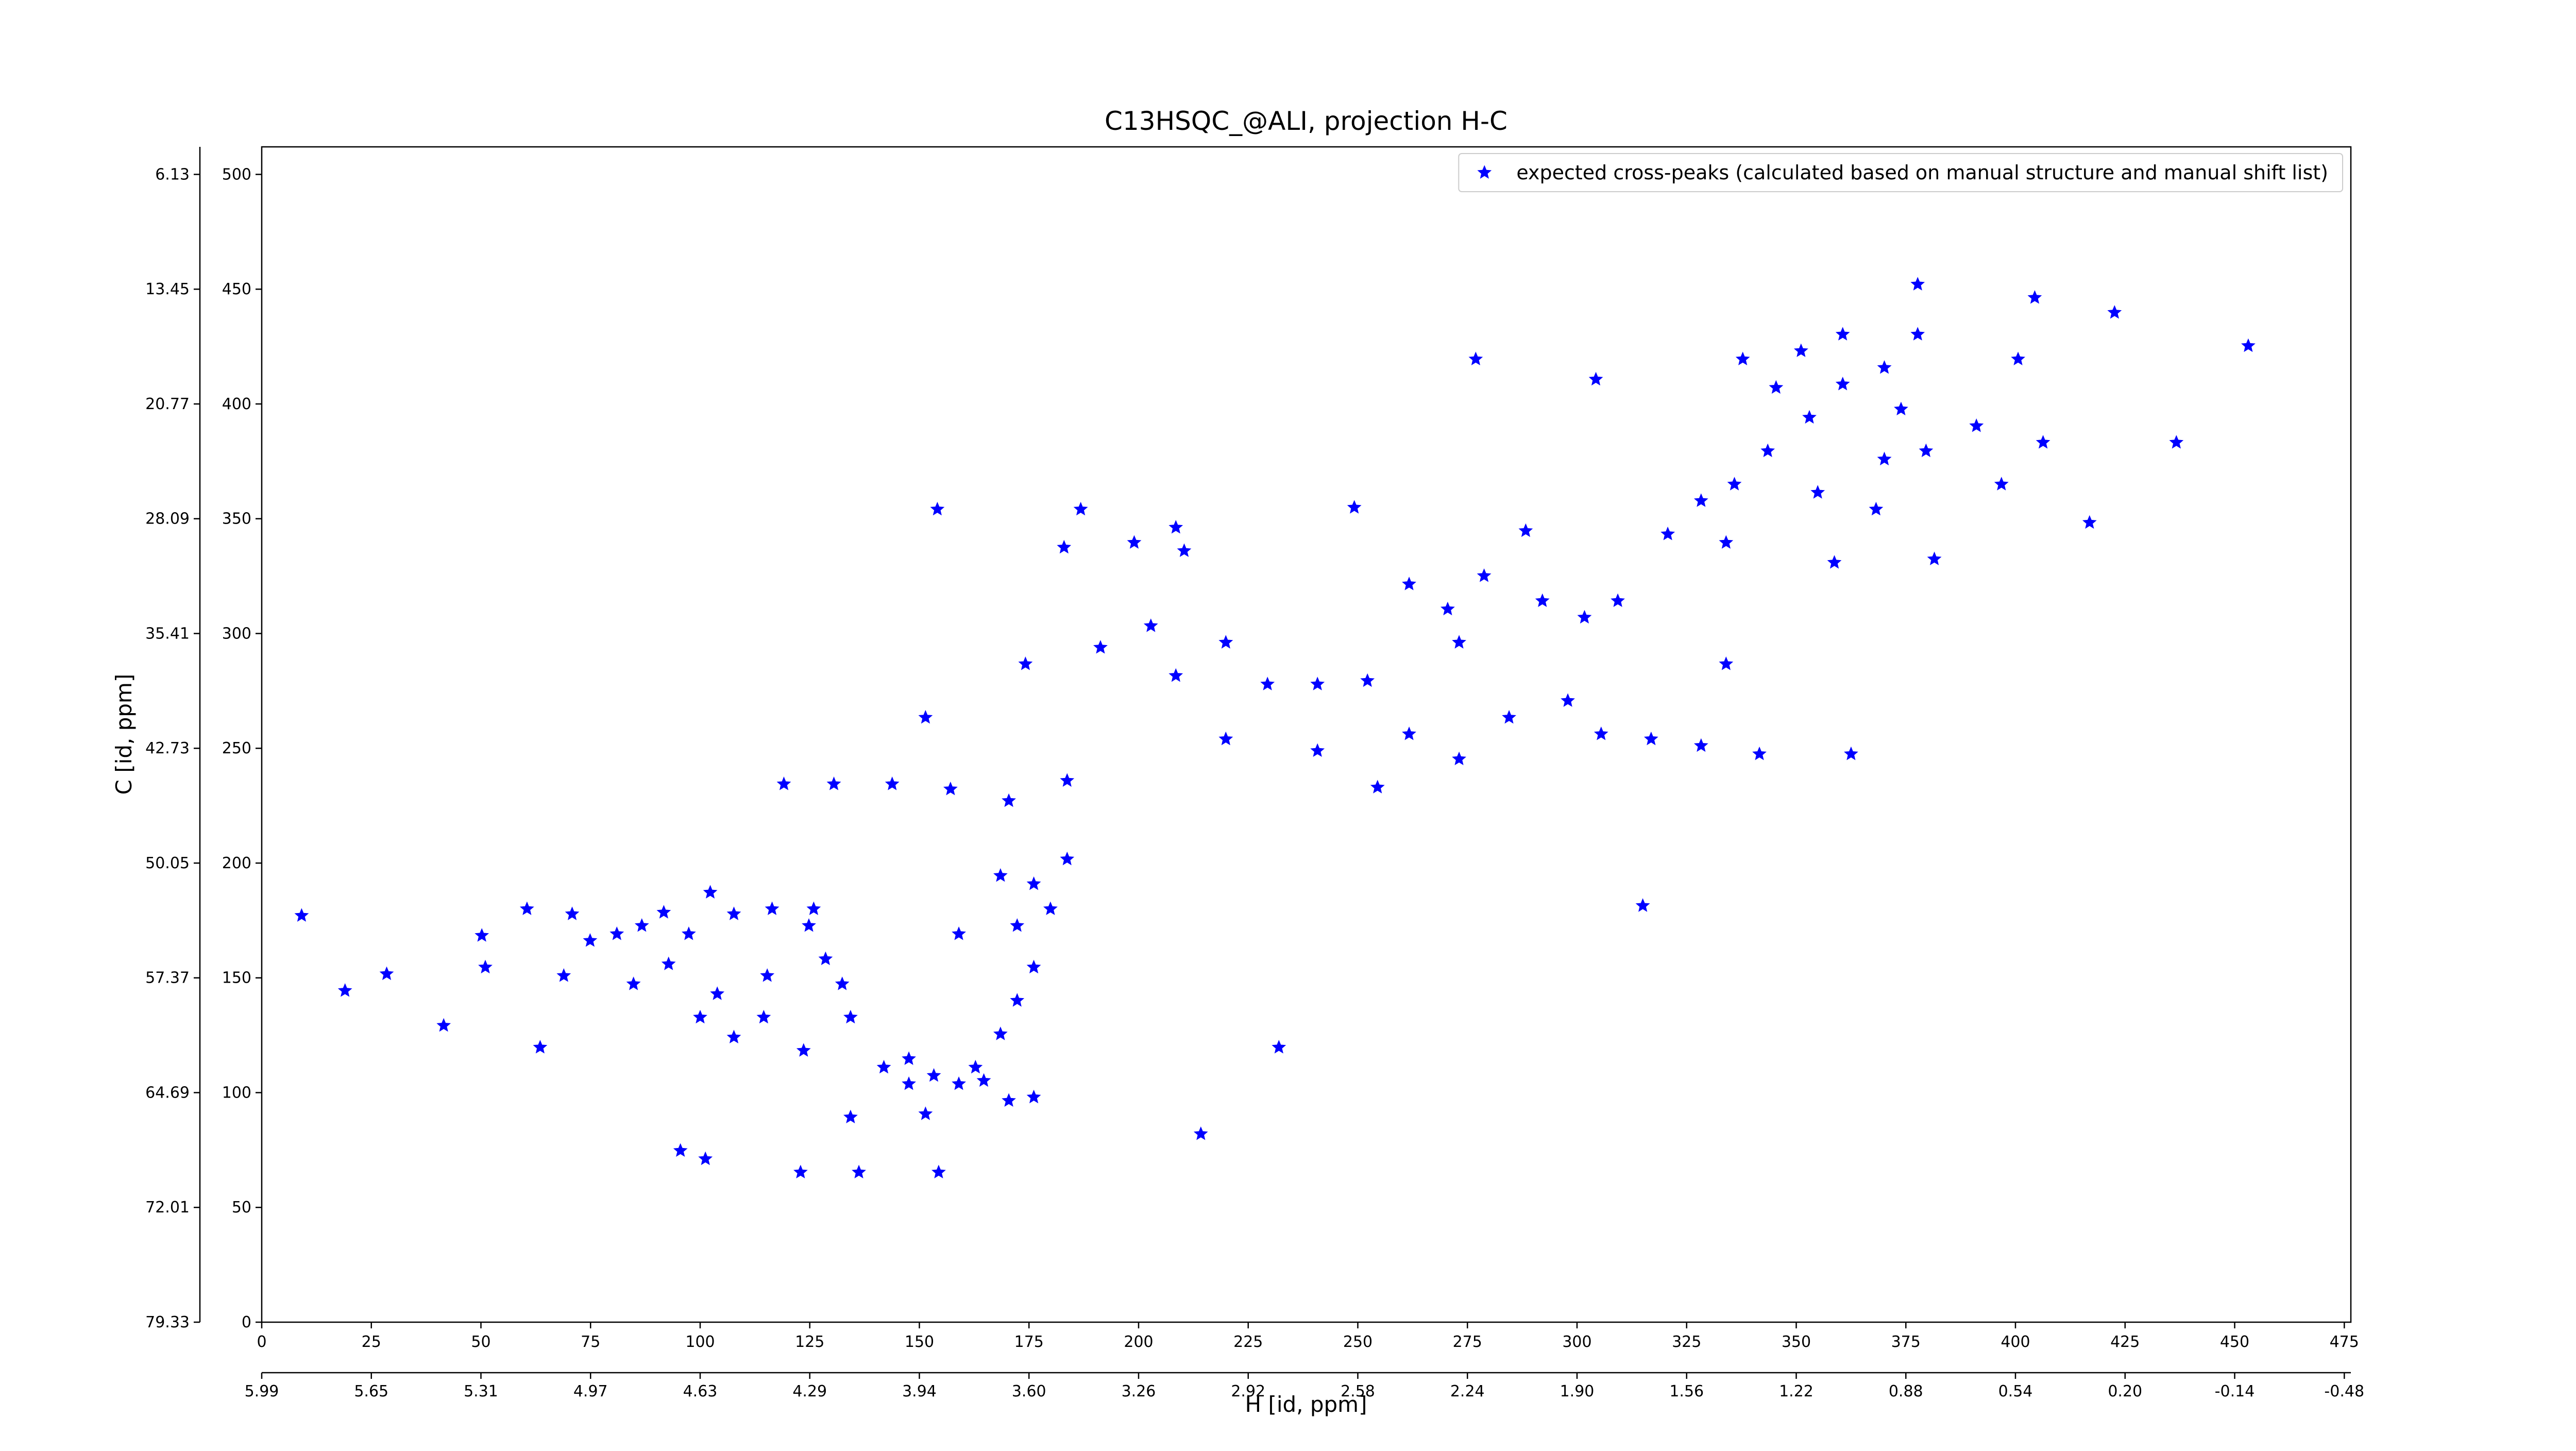 This screenshot has height=1451, width=2576. Describe the element at coordinates (236, 748) in the screenshot. I see `y-tick-label: 250` at that location.